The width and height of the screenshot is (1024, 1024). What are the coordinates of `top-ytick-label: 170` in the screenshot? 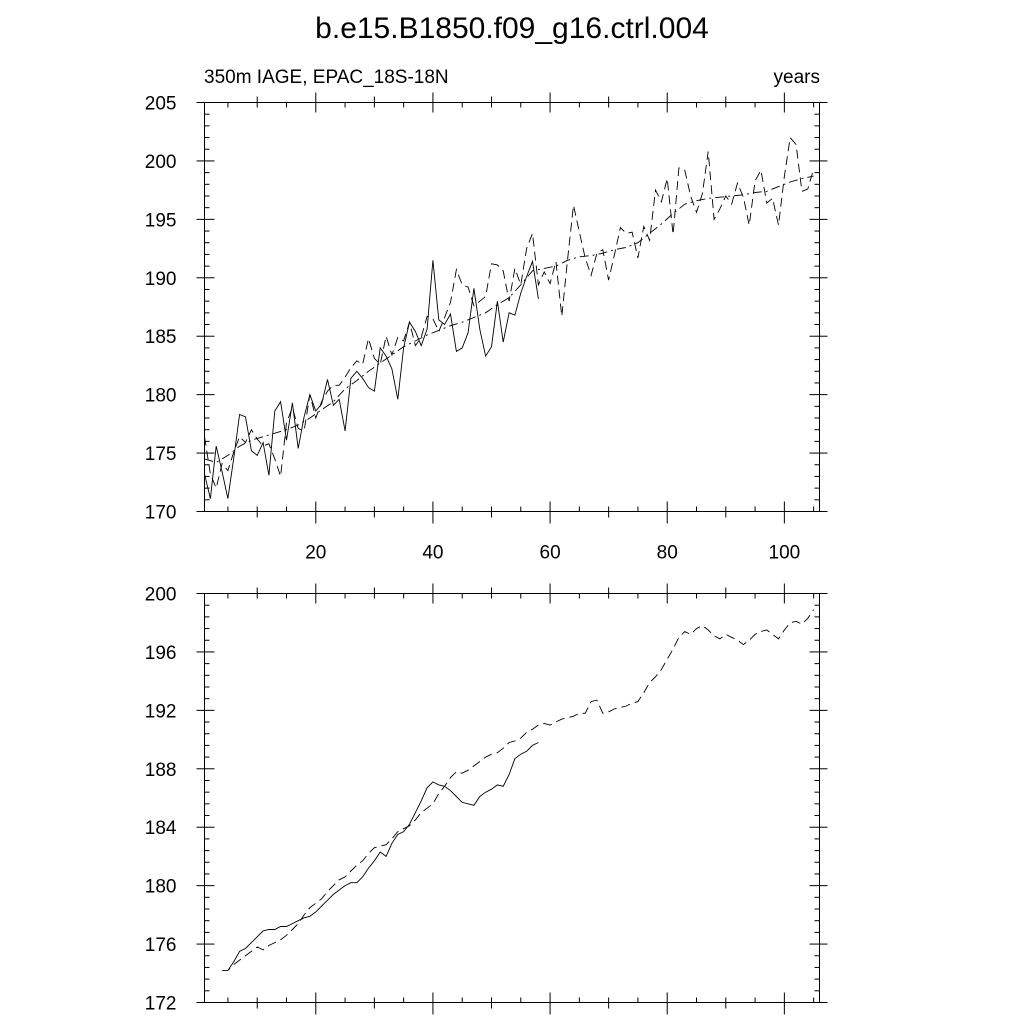 It's located at (161, 513).